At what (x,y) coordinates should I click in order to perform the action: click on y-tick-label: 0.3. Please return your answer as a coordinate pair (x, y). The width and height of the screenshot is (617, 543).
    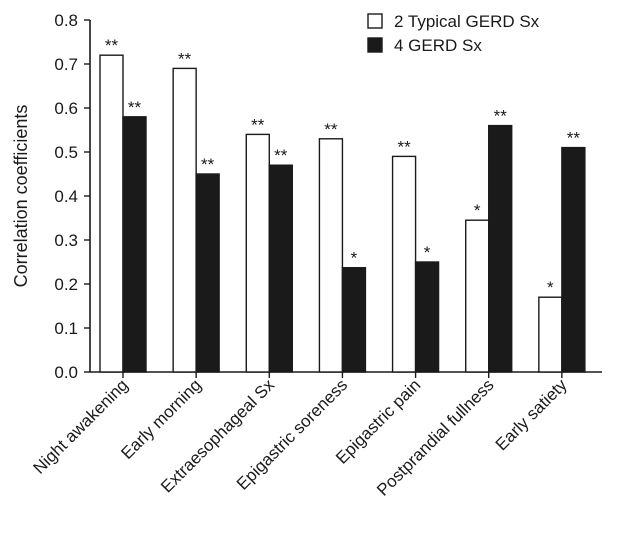
    Looking at the image, I should click on (66, 240).